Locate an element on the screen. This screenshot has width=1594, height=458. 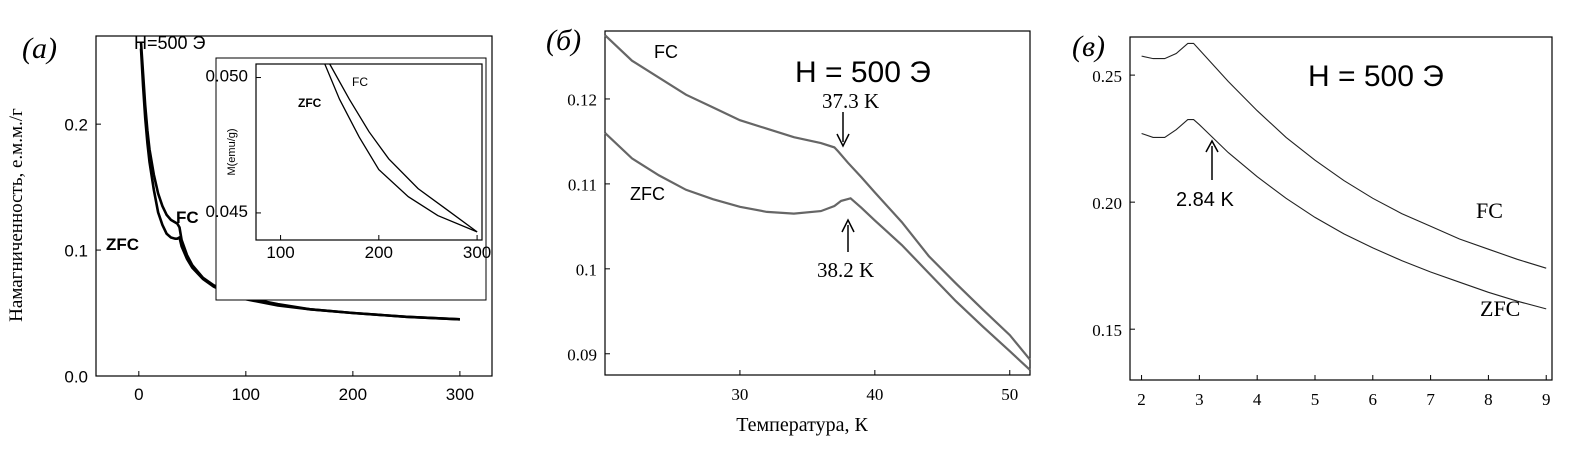
panel-b-ytick-label-0: 0.09 is located at coordinates (582, 354).